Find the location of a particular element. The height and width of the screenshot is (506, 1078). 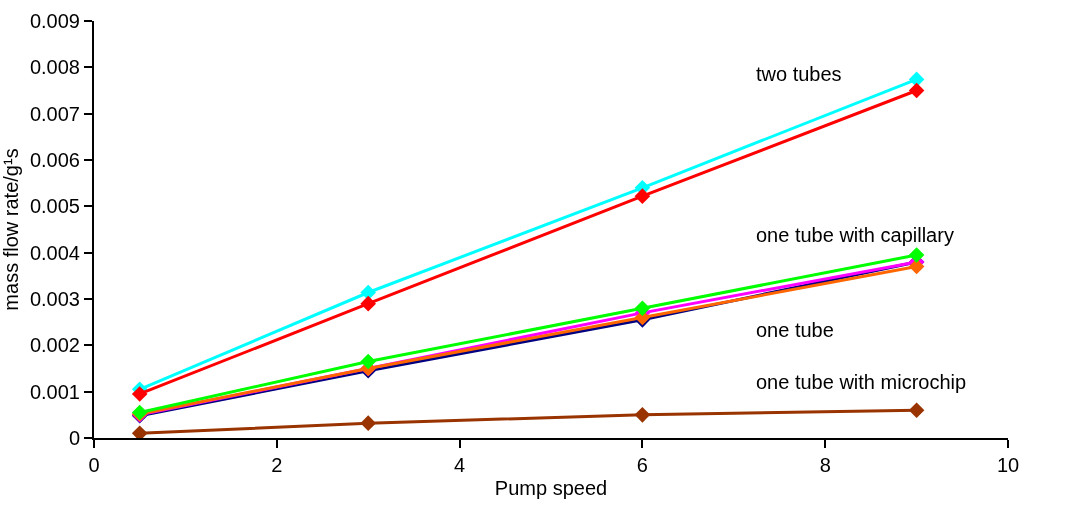

x-axis-title: Pump speed is located at coordinates (551, 488).